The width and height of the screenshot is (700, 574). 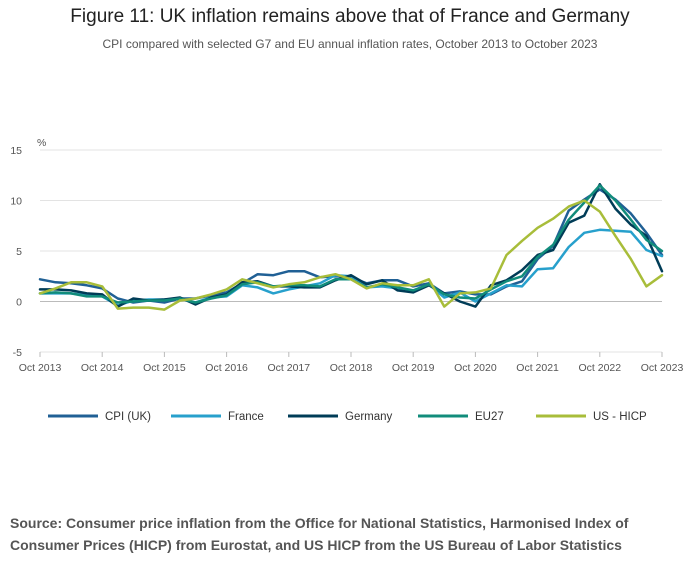 What do you see at coordinates (40, 368) in the screenshot?
I see `x-tick-label: Oct 2013` at bounding box center [40, 368].